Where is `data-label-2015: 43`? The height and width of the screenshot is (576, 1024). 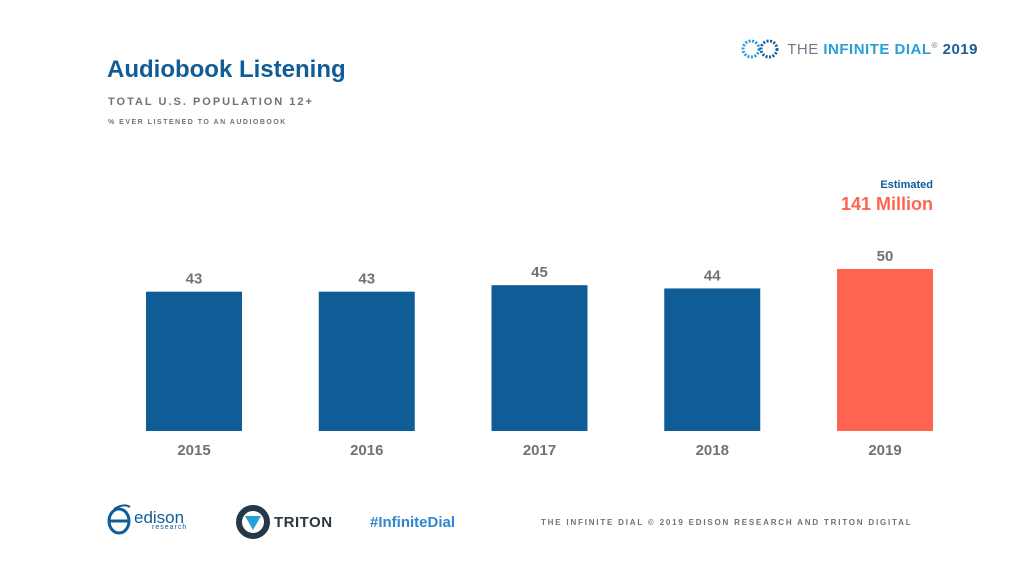 data-label-2015: 43 is located at coordinates (194, 279).